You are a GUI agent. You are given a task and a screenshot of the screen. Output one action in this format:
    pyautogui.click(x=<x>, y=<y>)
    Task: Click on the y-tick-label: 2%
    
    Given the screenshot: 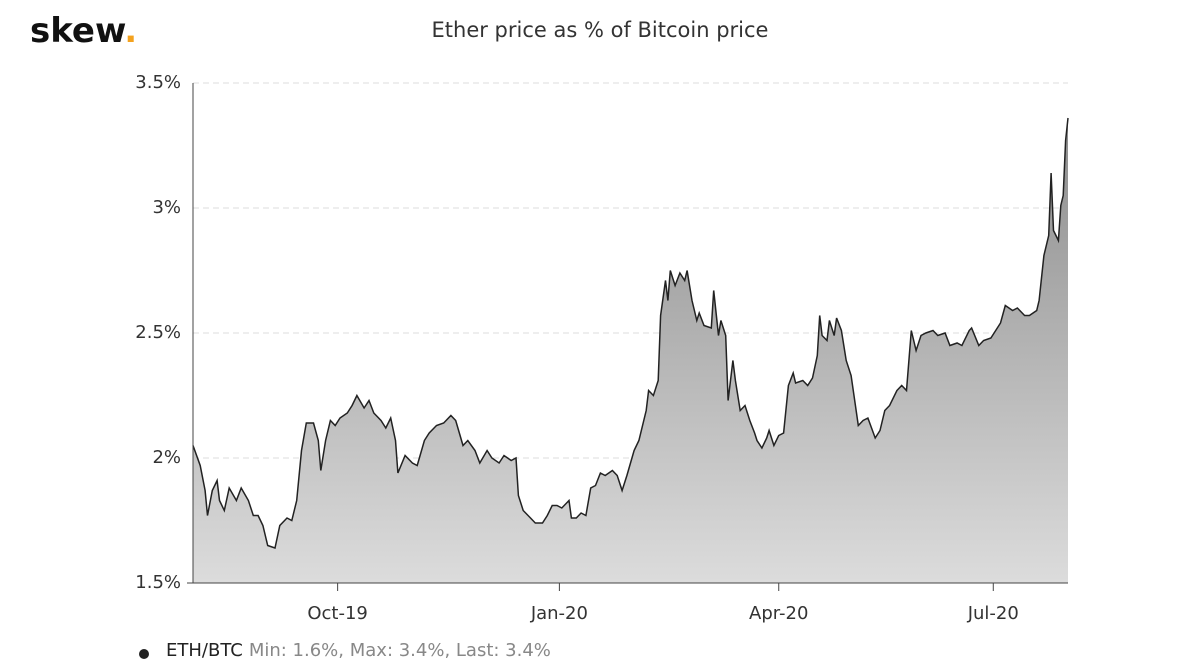 What is the action you would take?
    pyautogui.click(x=166, y=457)
    